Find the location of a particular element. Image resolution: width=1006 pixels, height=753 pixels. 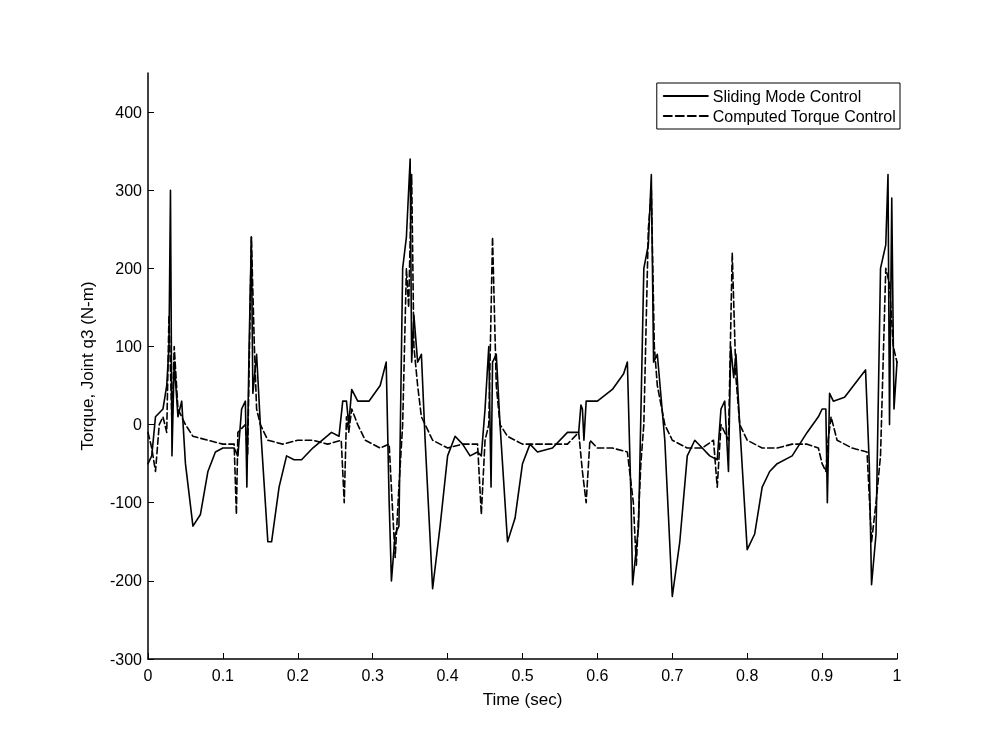

x-tick-label: 0.6 is located at coordinates (597, 675).